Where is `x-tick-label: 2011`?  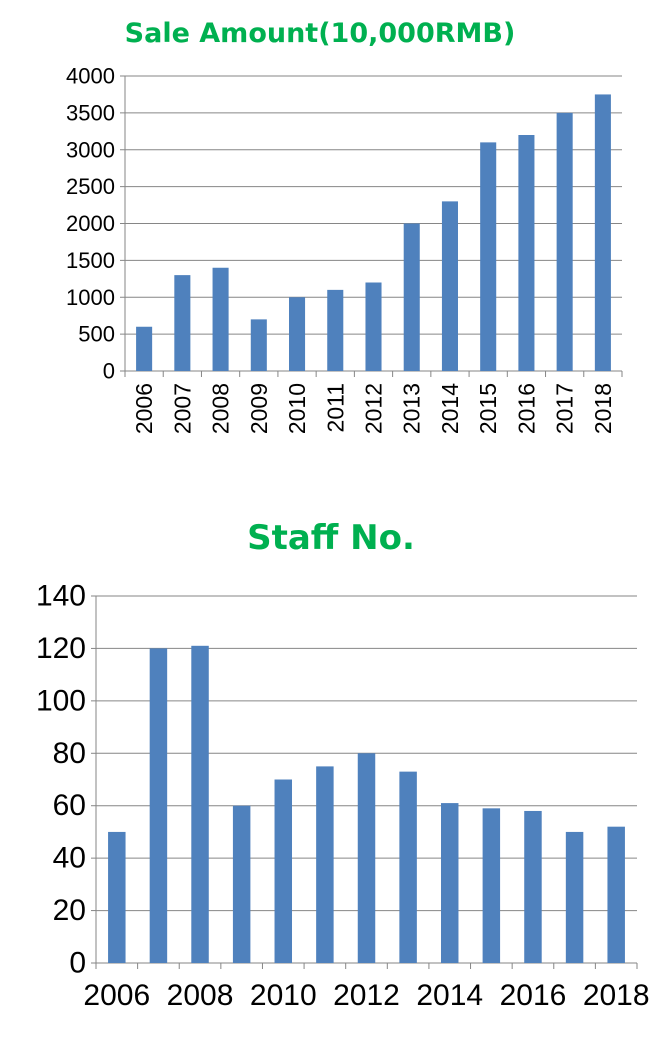 x-tick-label: 2011 is located at coordinates (335, 407).